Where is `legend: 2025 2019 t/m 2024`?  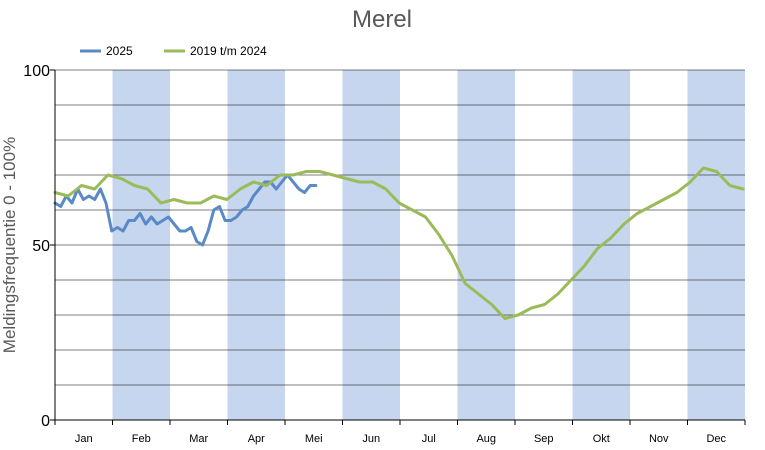 legend: 2025 2019 t/m 2024 is located at coordinates (173, 51).